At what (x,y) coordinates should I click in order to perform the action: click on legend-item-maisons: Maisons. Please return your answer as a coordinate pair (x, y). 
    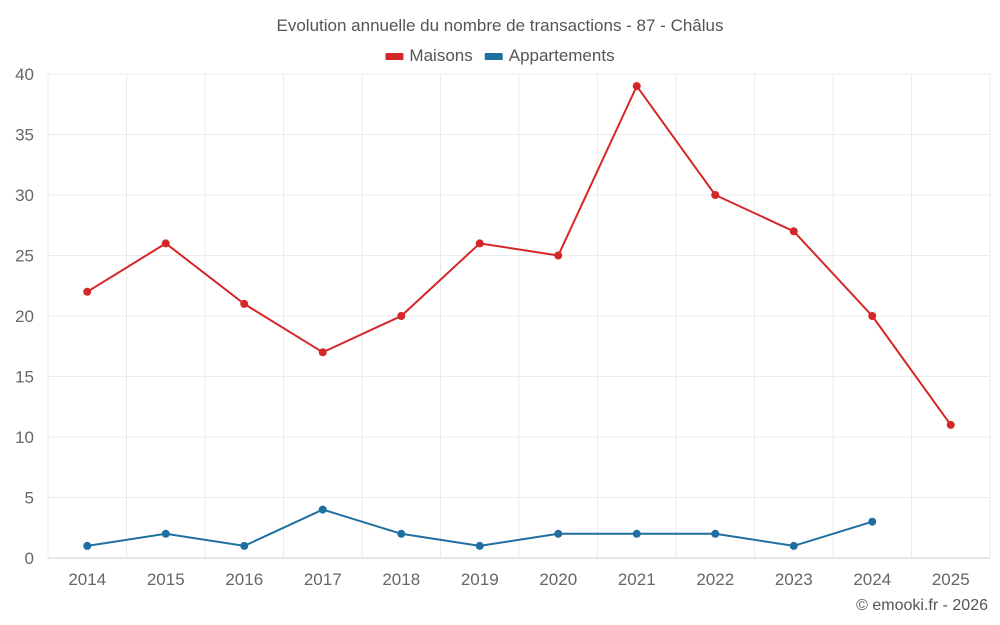
    Looking at the image, I should click on (429, 55).